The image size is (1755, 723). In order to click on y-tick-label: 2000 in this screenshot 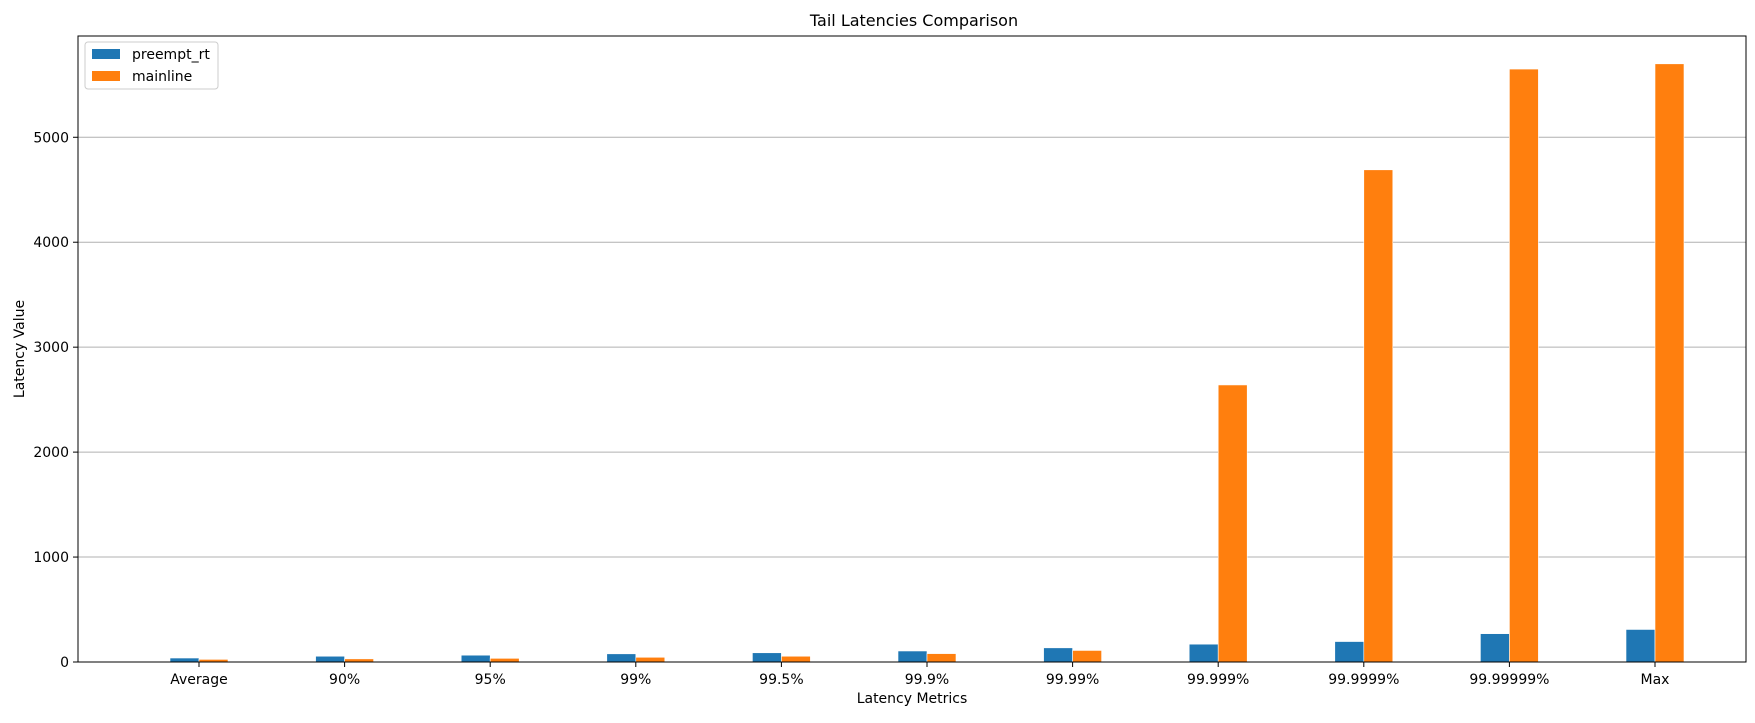, I will do `click(51, 453)`.